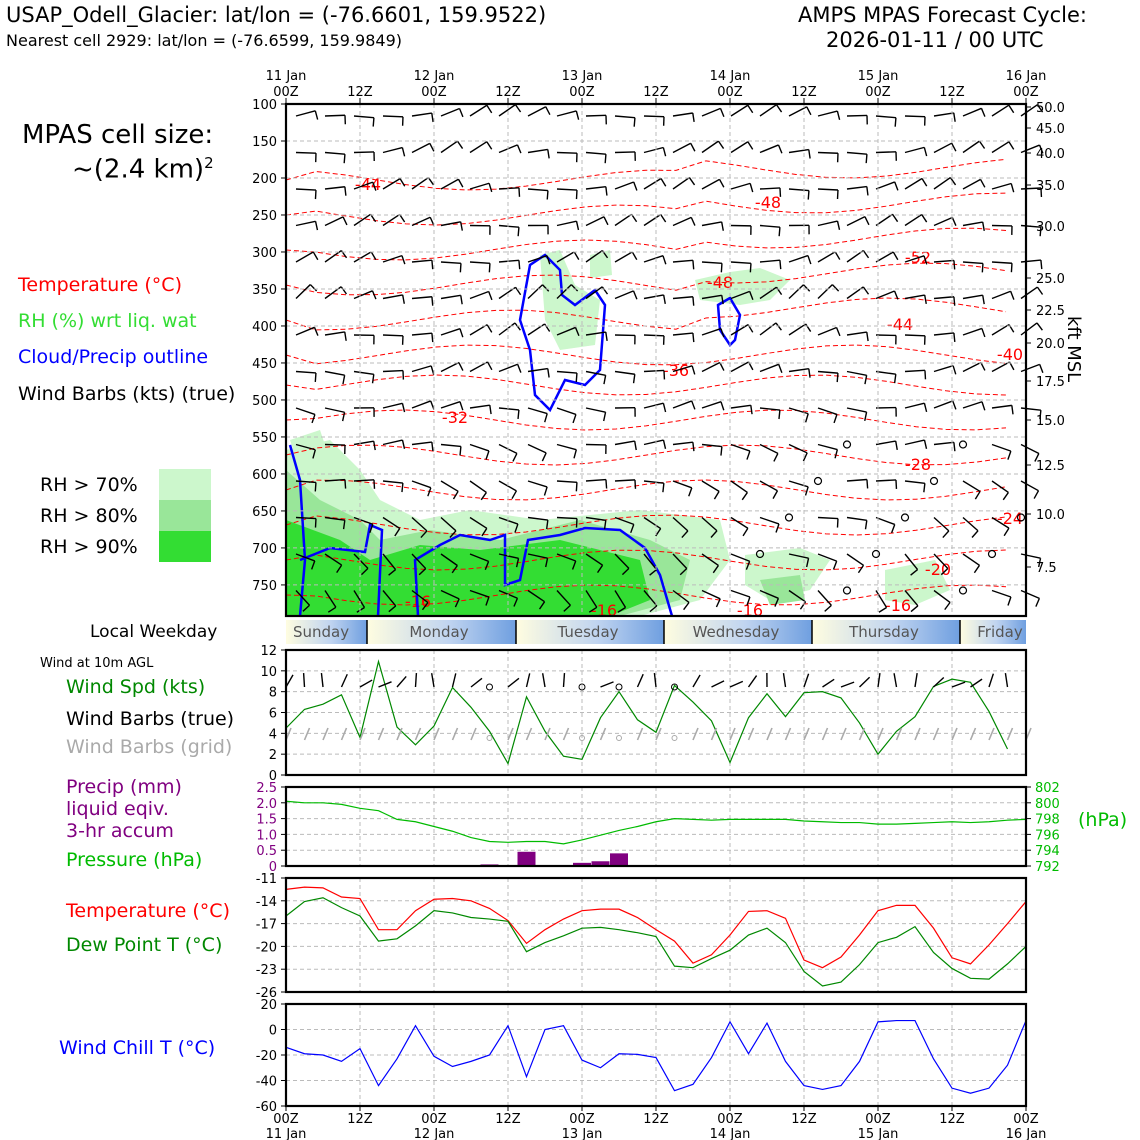 The image size is (1140, 1140). I want to click on temperature-panel-label: Temperature (°C), so click(148, 911).